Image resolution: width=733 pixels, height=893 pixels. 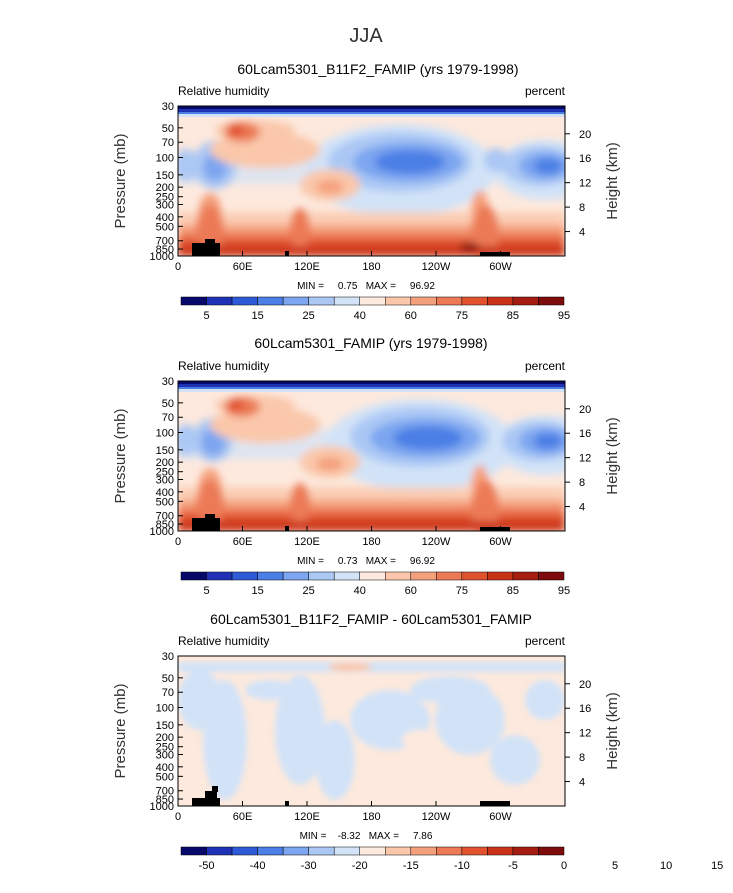 What do you see at coordinates (582, 208) in the screenshot?
I see `panel-1-height-tick-label: 8` at bounding box center [582, 208].